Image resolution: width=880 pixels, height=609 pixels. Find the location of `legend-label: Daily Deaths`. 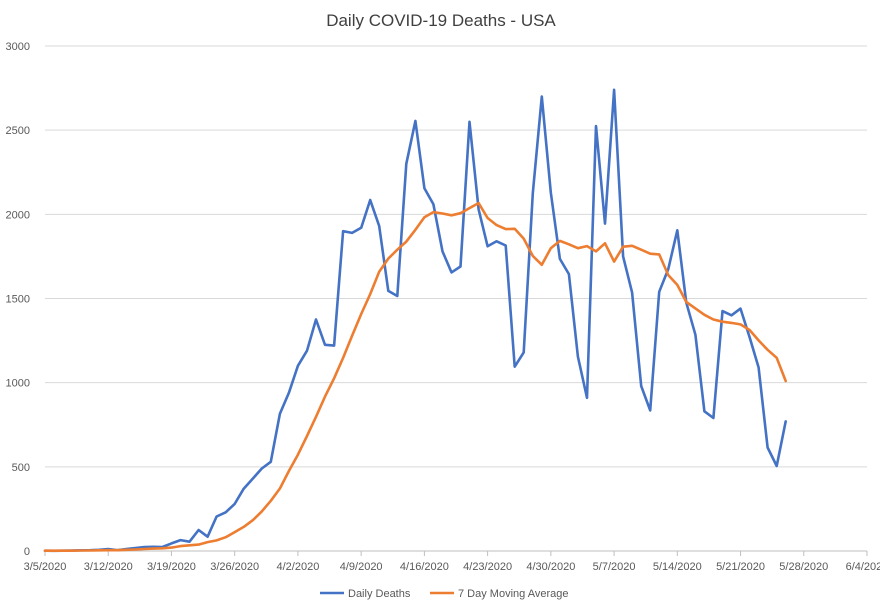

legend-label: Daily Deaths is located at coordinates (379, 594).